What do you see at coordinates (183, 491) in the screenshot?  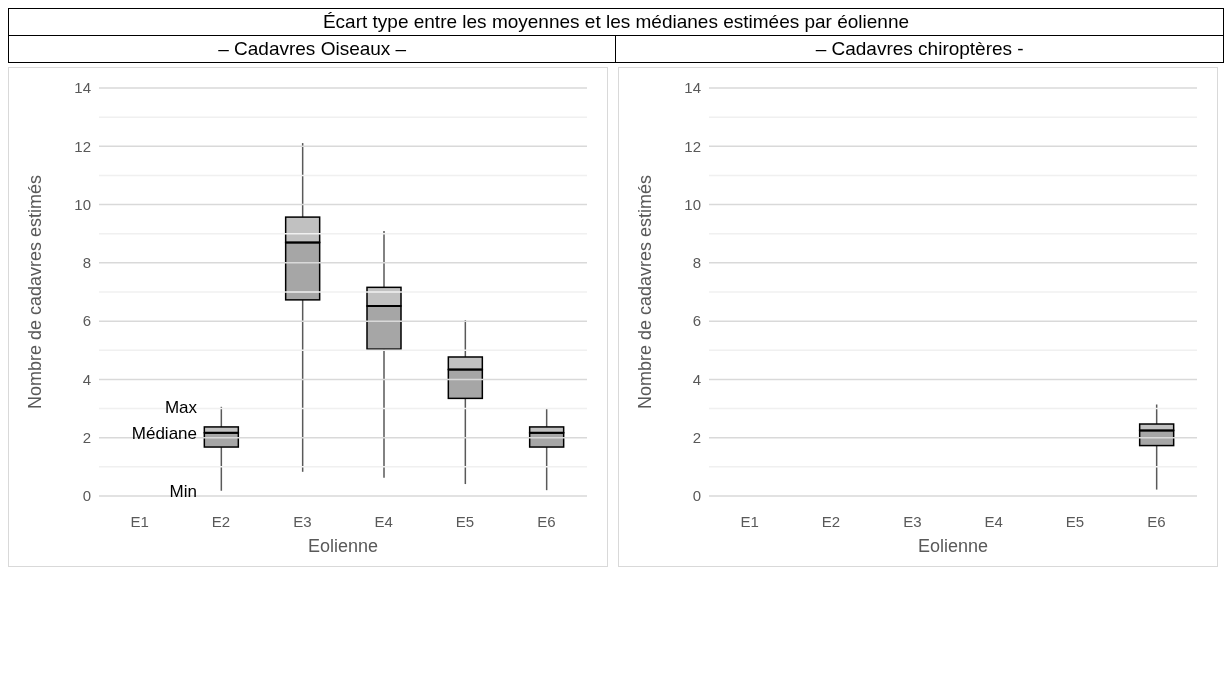 I see `annotation: Min` at bounding box center [183, 491].